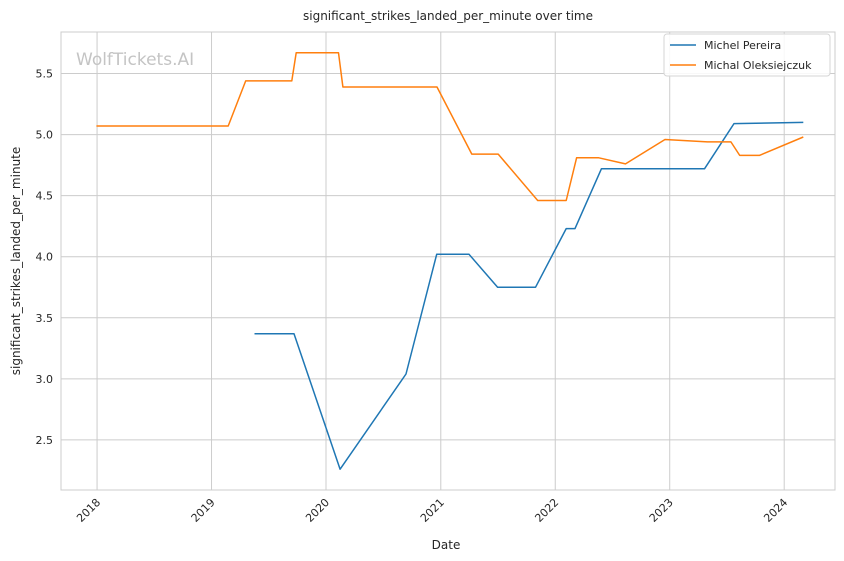 Image resolution: width=844 pixels, height=561 pixels. I want to click on y-axis-label: significant_strikes_landed_per_minute, so click(16, 261).